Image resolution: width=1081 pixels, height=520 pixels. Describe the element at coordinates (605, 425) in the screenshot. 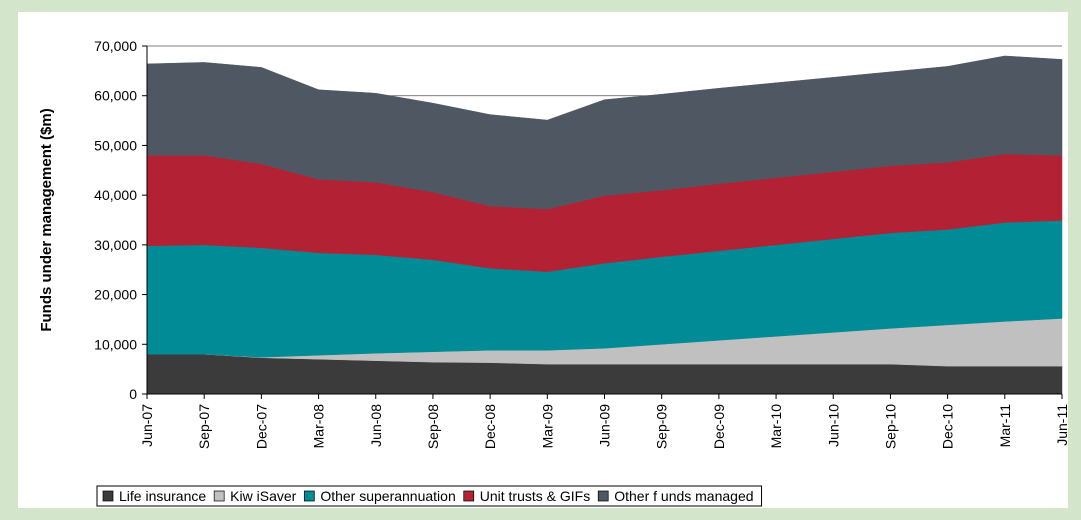

I see `x-tick-label: Jun-09` at that location.